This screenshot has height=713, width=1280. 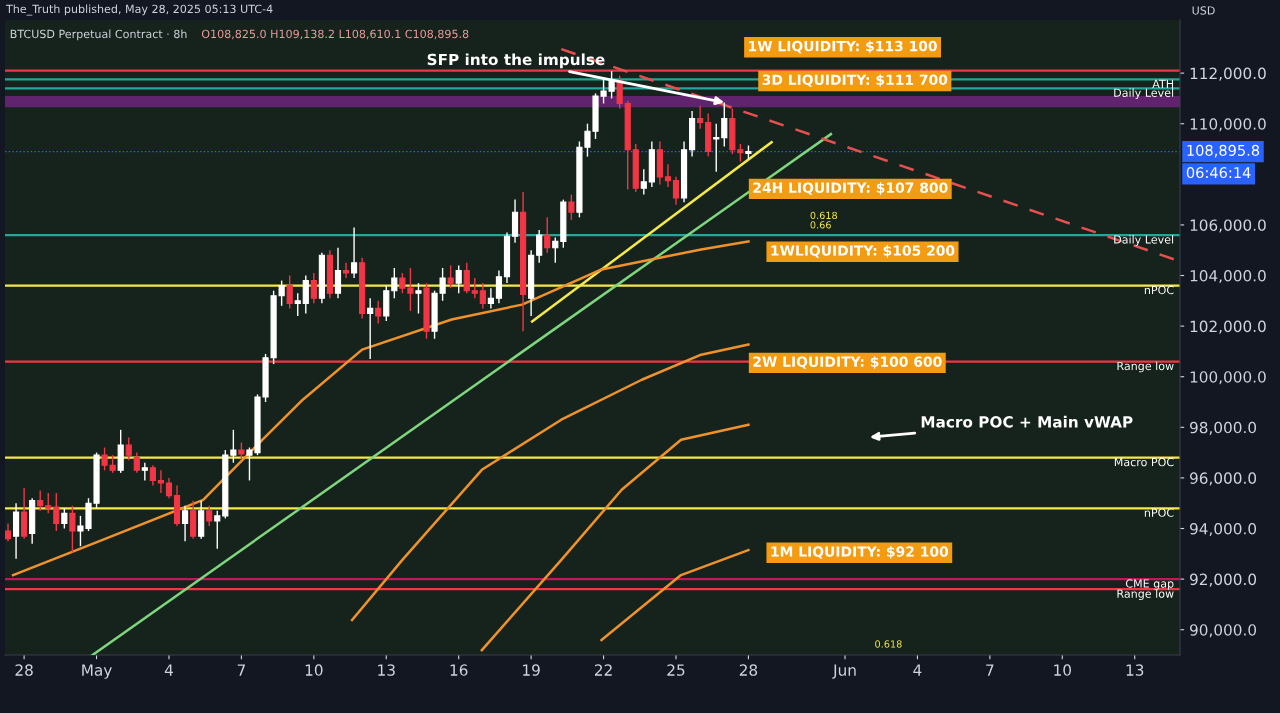 I want to click on annotation: 0.66, so click(x=820, y=225).